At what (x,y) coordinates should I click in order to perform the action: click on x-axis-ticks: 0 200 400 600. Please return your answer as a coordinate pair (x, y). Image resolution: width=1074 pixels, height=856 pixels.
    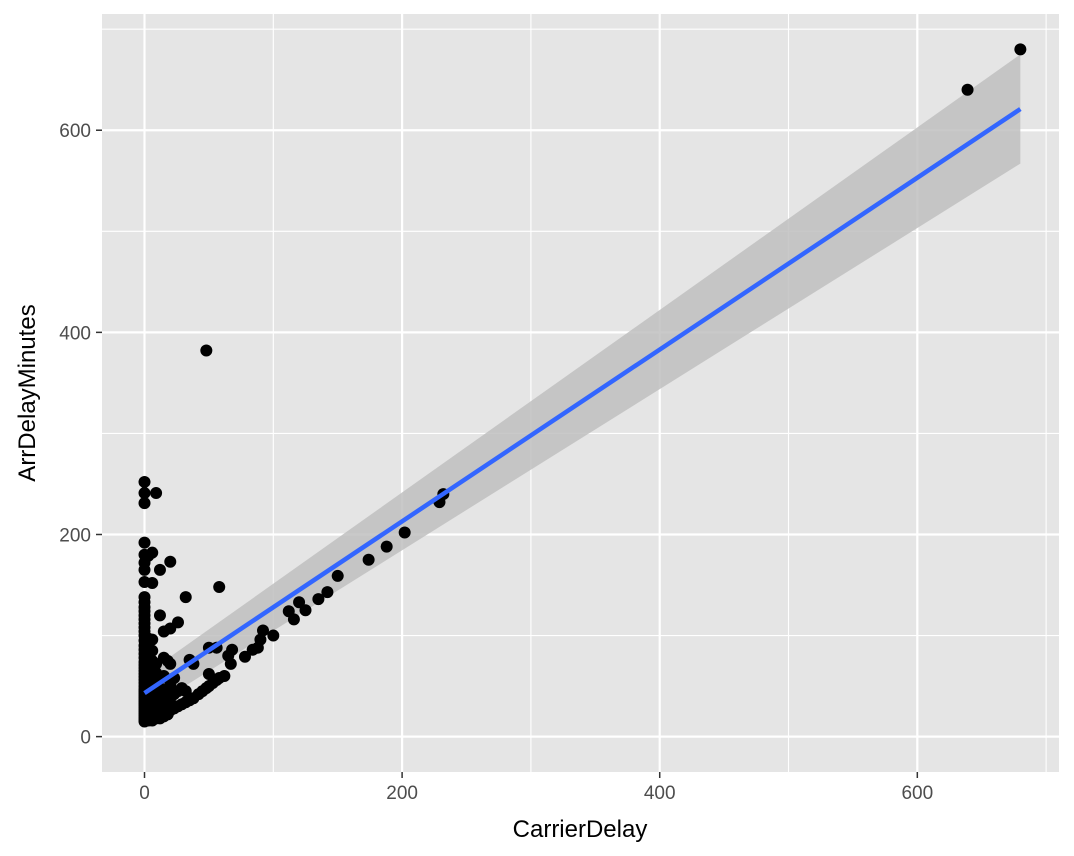
    Looking at the image, I should click on (536, 788).